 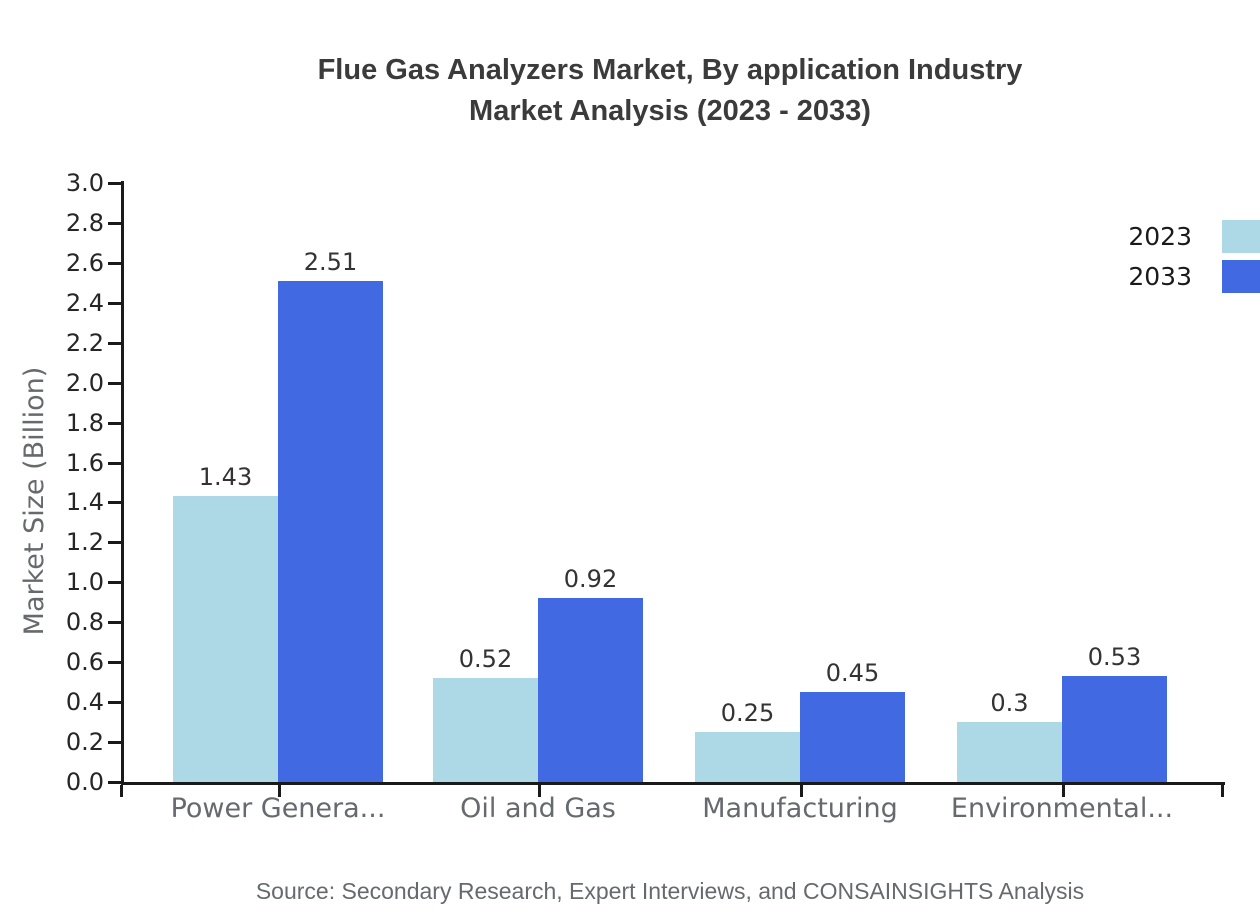 I want to click on y-tick-label: 2.6, so click(x=84, y=263).